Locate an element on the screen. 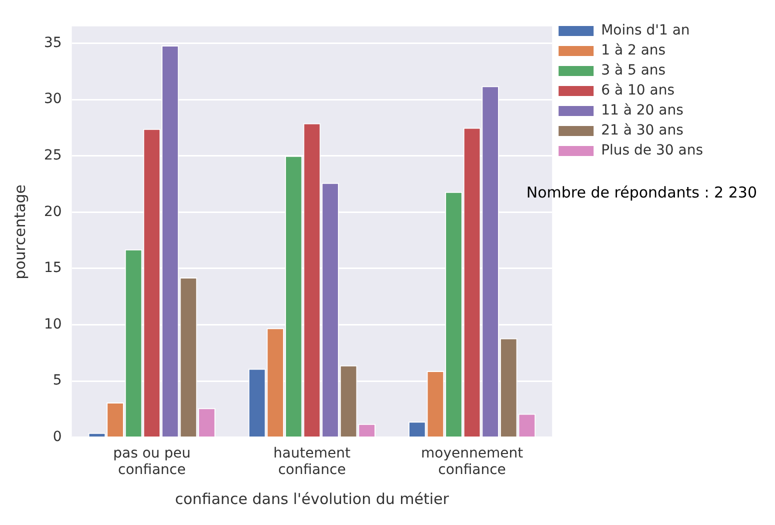 The width and height of the screenshot is (775, 525). y-tick-label: 15 is located at coordinates (53, 268).